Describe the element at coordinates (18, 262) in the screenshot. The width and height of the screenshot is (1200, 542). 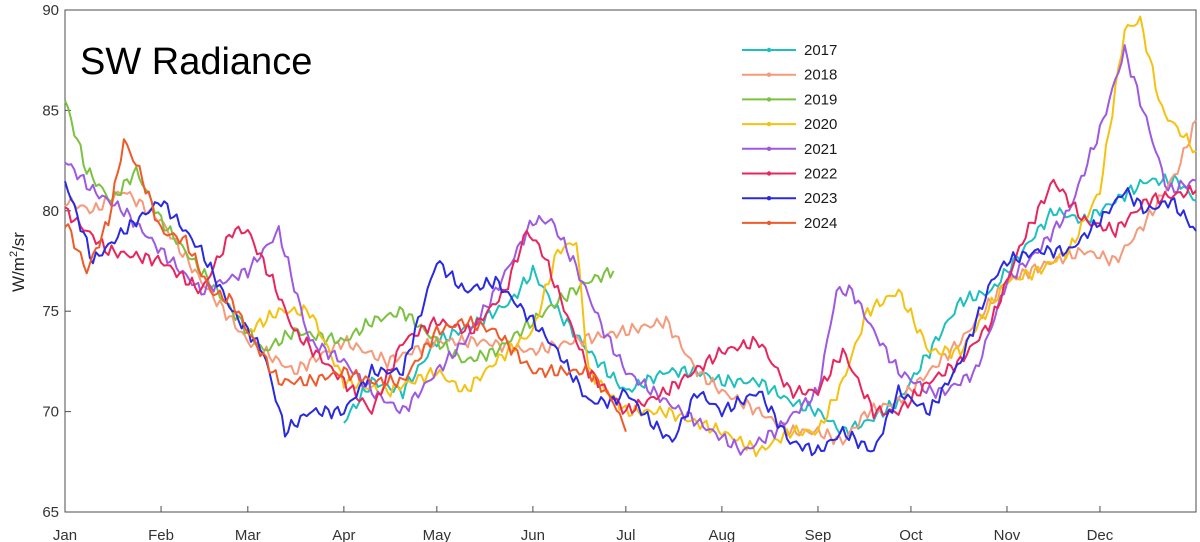
I see `y-axis-label: W/m2/sr` at that location.